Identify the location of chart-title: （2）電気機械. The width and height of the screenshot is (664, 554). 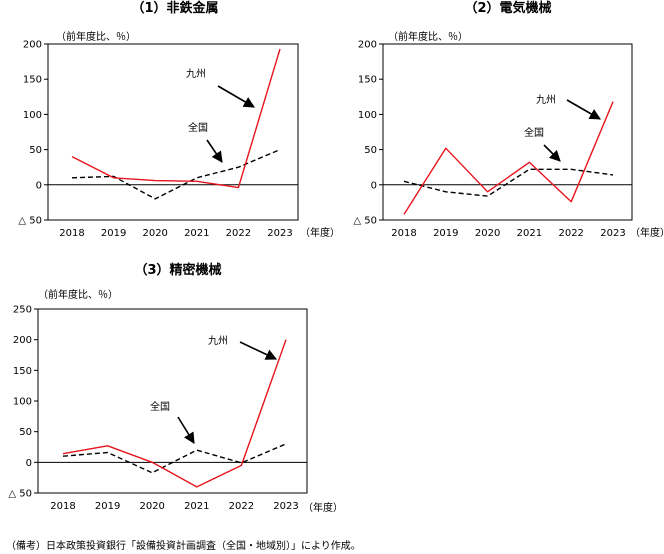
(507, 8).